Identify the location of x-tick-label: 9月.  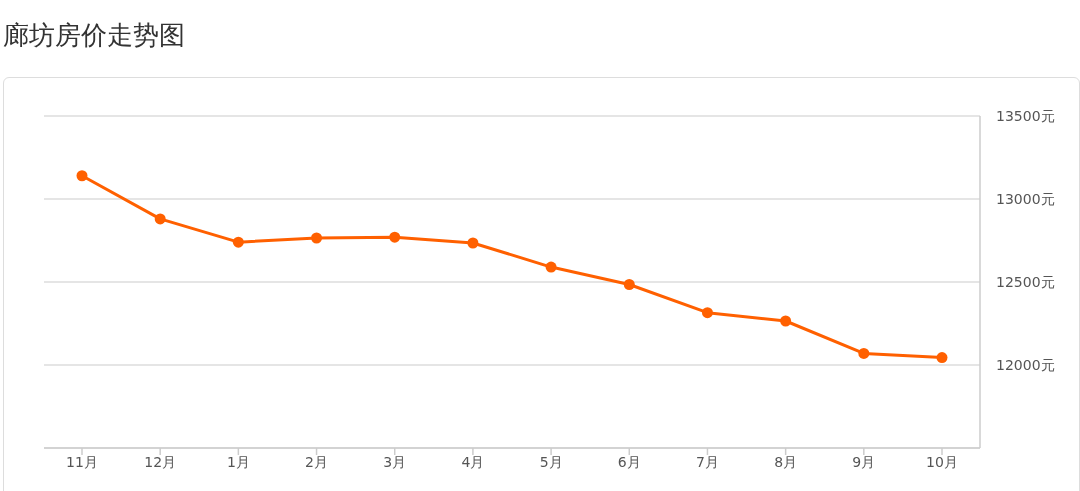
(864, 461).